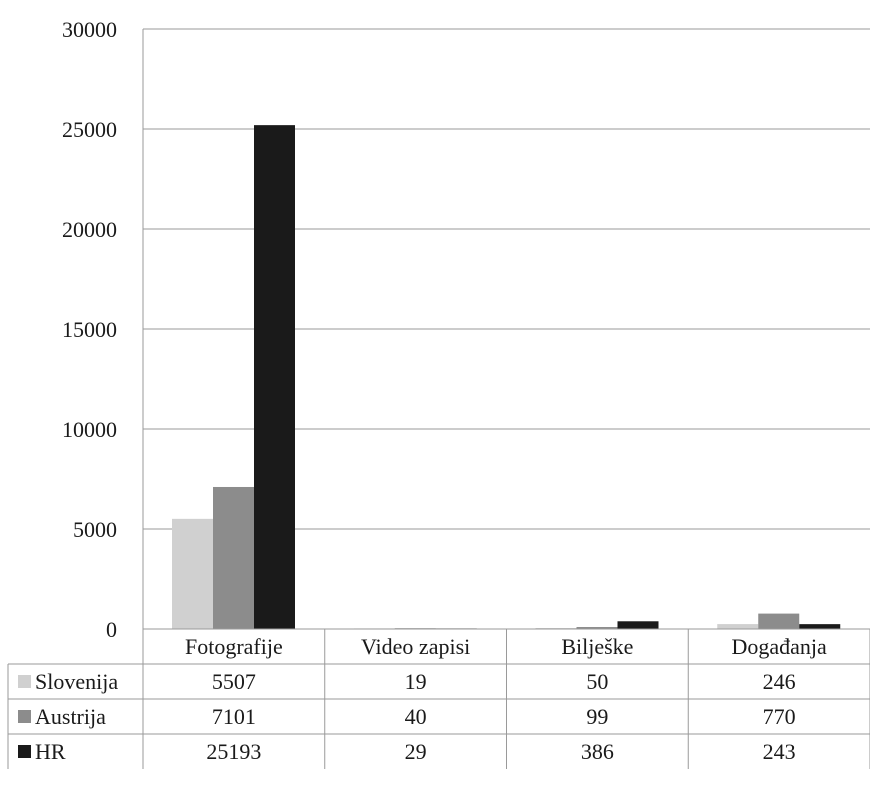  I want to click on y-tick-label: 30000, so click(89, 29).